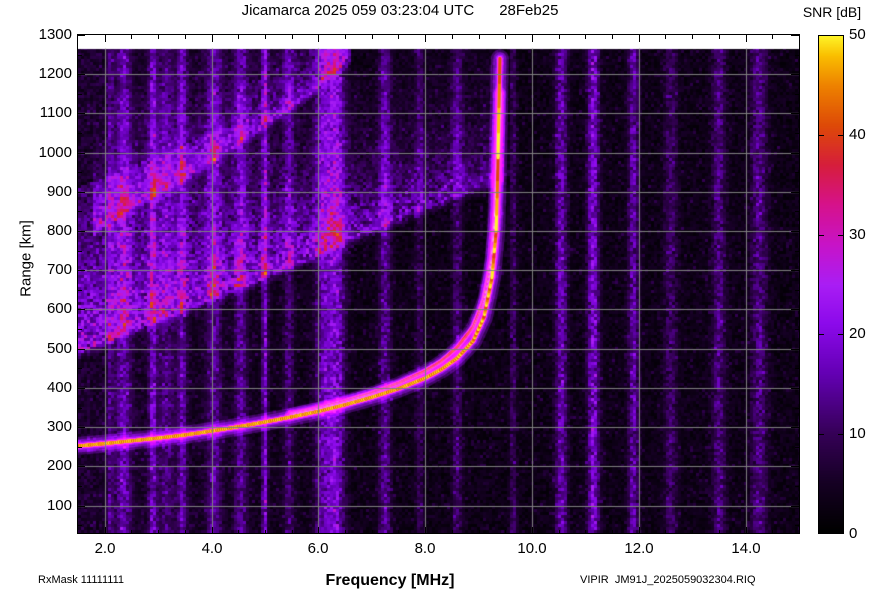  Describe the element at coordinates (59, 191) in the screenshot. I see `y-tick-label: 900` at that location.